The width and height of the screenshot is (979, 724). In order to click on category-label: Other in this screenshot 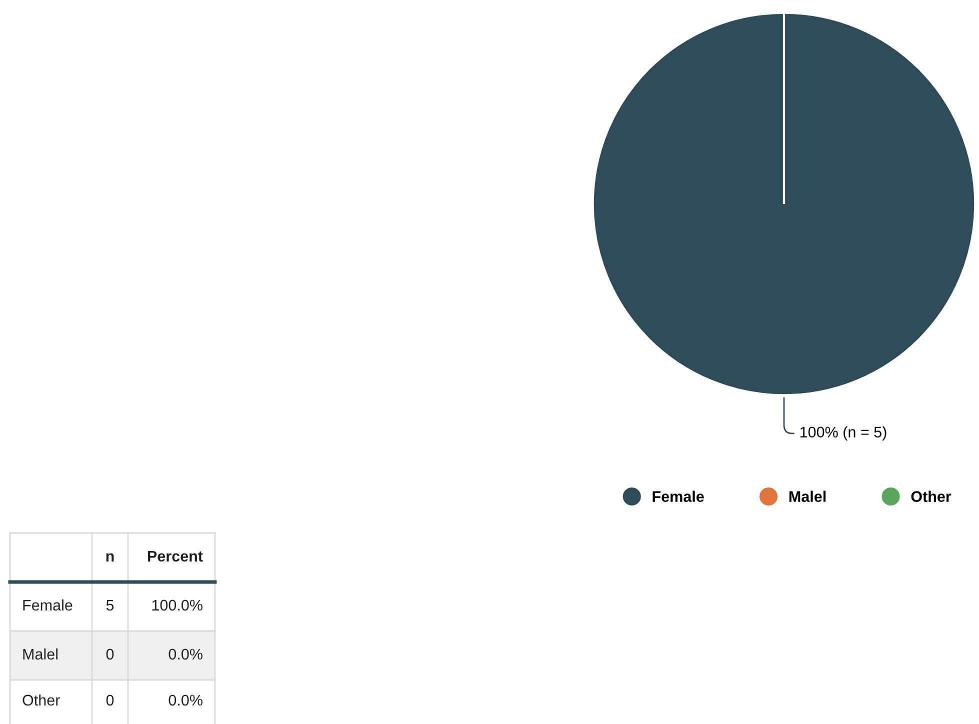, I will do `click(41, 700)`.